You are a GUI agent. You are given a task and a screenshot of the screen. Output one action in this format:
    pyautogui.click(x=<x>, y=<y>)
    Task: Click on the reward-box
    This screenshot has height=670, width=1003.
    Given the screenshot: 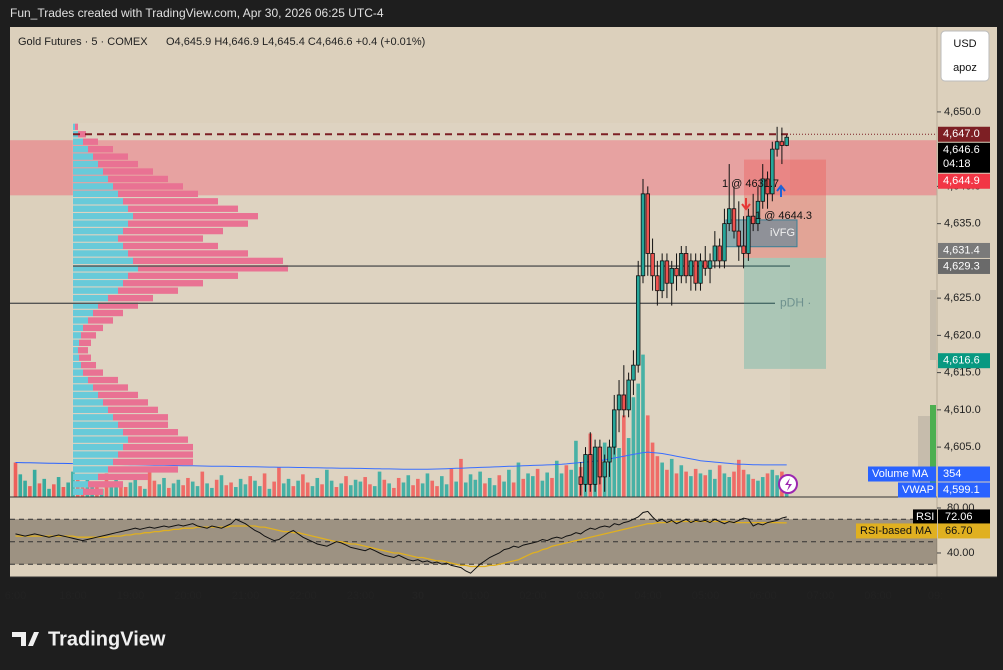 What is the action you would take?
    pyautogui.click(x=785, y=313)
    